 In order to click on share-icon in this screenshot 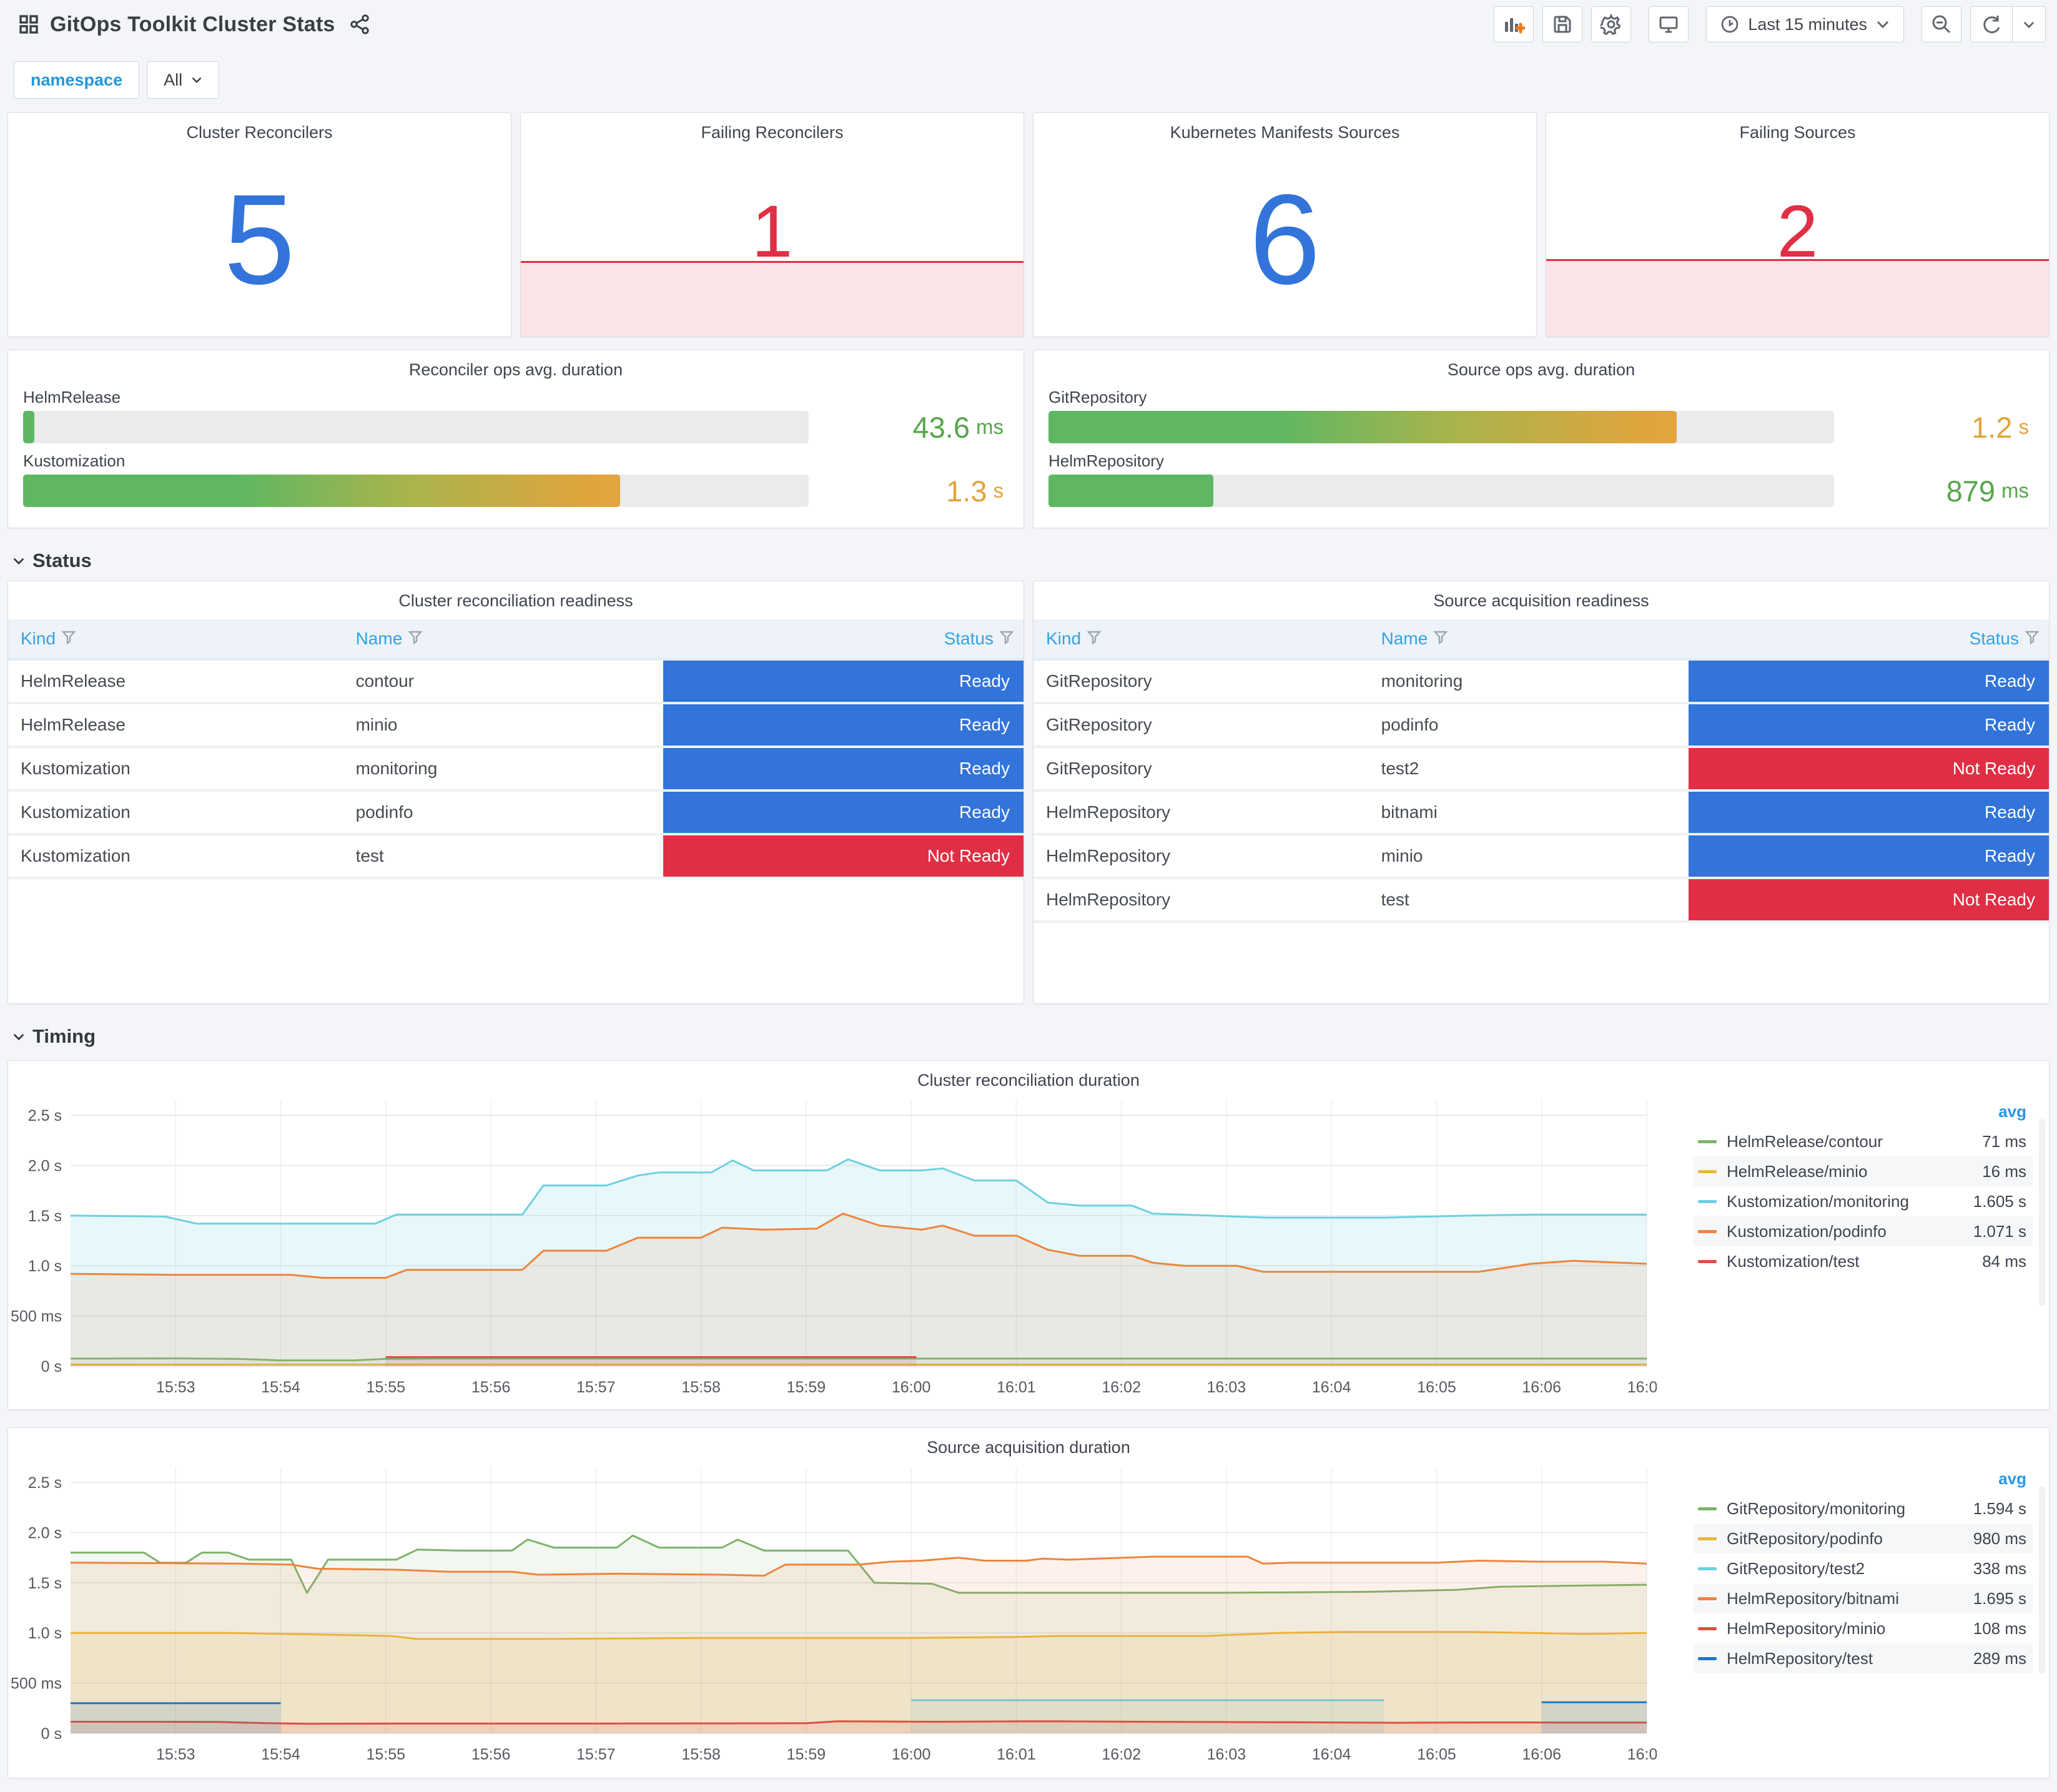, I will do `click(361, 24)`.